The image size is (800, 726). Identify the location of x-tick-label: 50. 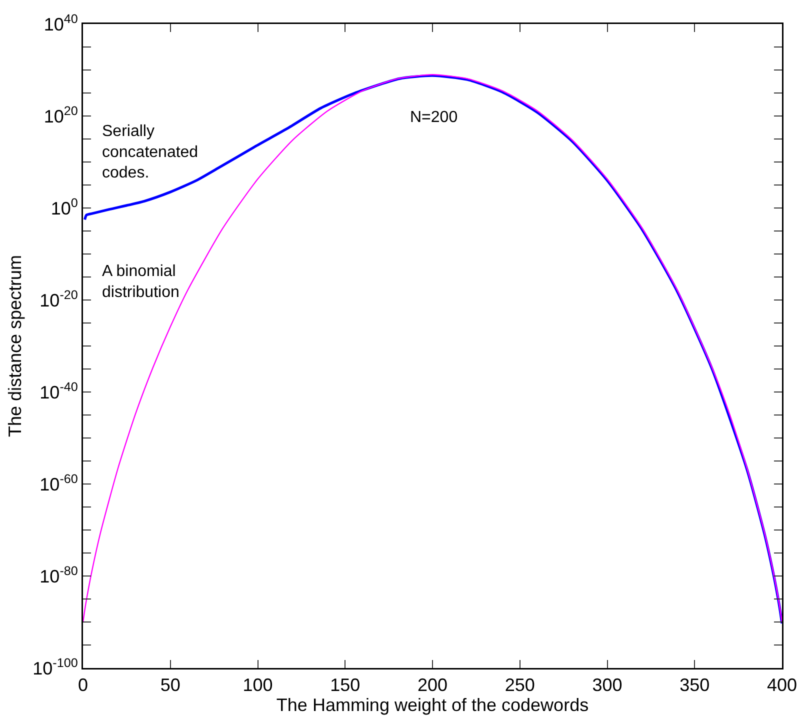
(170, 685).